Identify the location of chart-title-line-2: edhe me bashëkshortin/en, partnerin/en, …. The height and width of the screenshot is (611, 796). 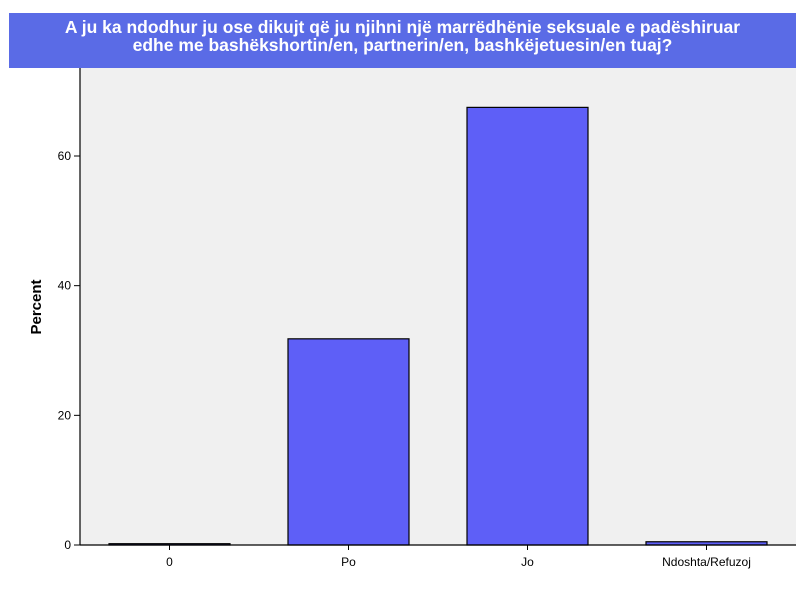
(402, 45).